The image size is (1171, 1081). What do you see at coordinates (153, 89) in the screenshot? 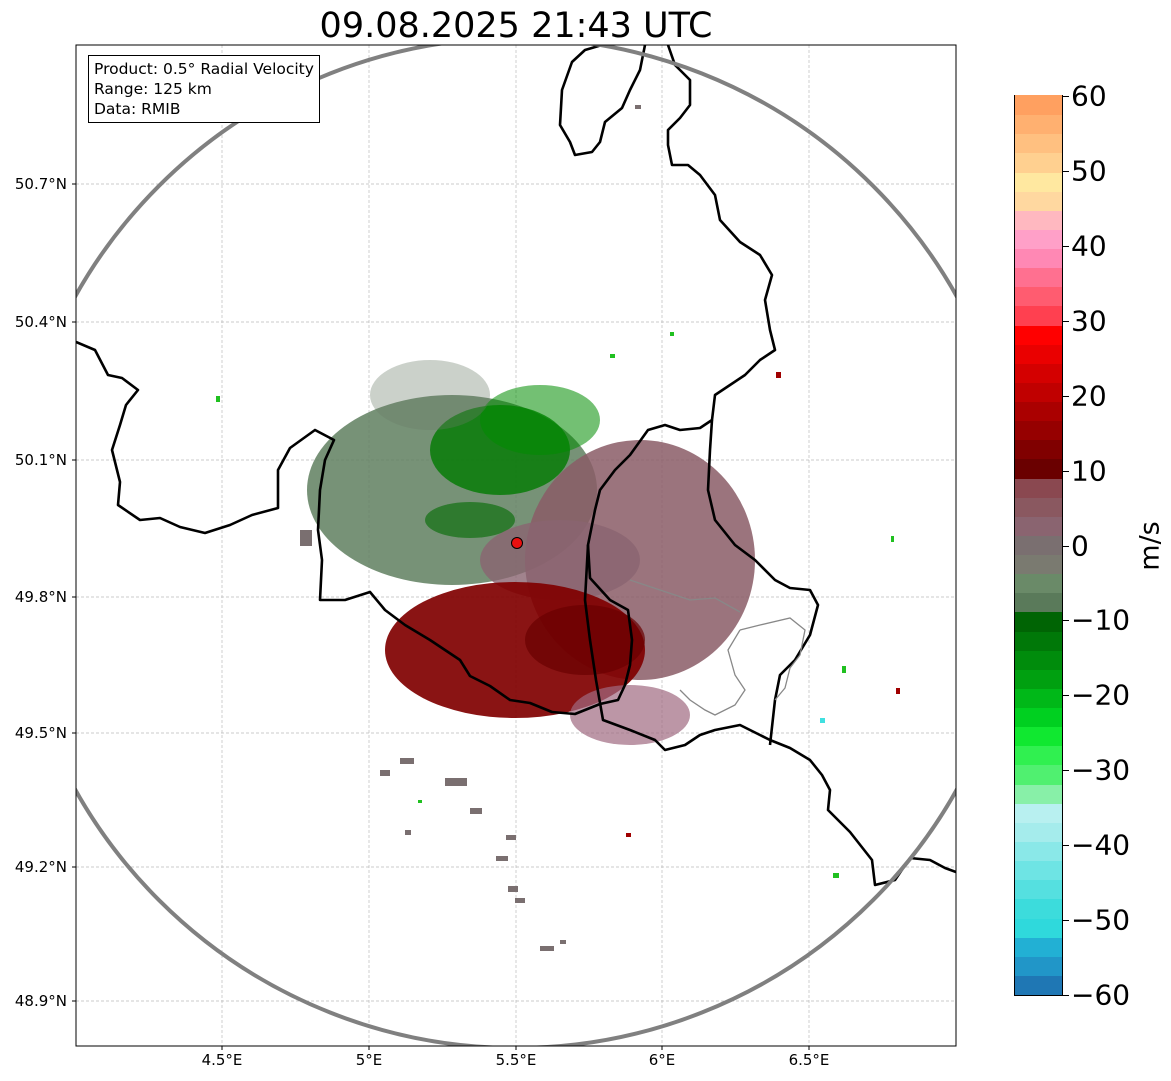
I see `range-label: Range: 125 km` at bounding box center [153, 89].